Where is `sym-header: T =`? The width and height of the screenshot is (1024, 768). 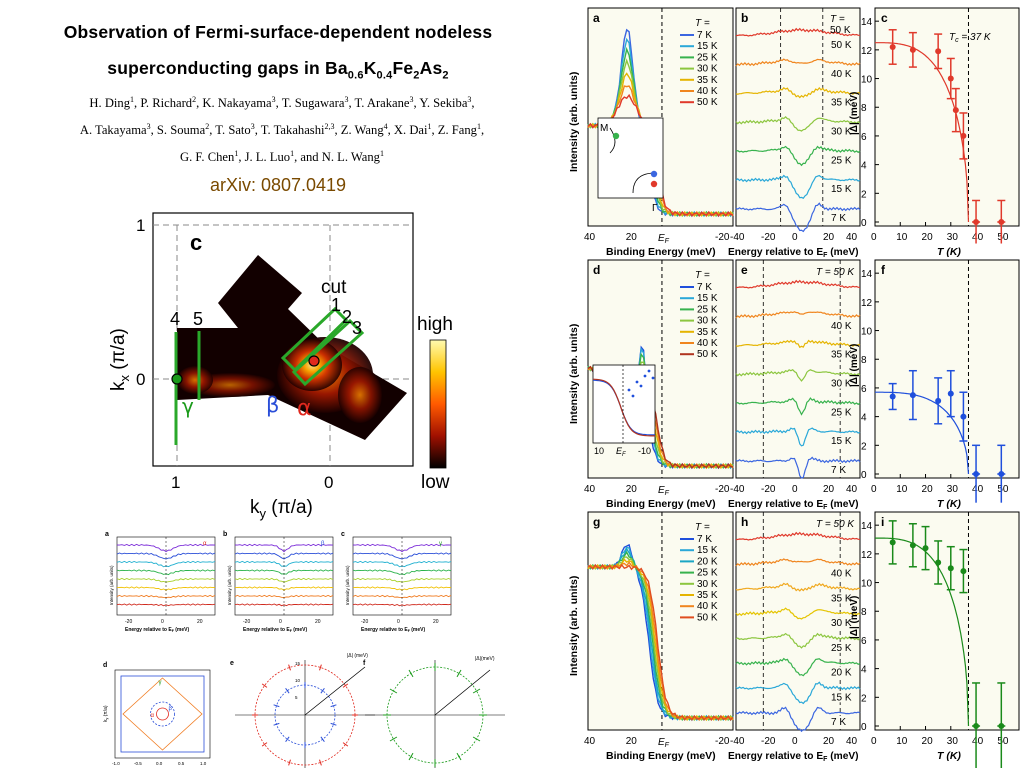 sym-header: T = is located at coordinates (837, 19).